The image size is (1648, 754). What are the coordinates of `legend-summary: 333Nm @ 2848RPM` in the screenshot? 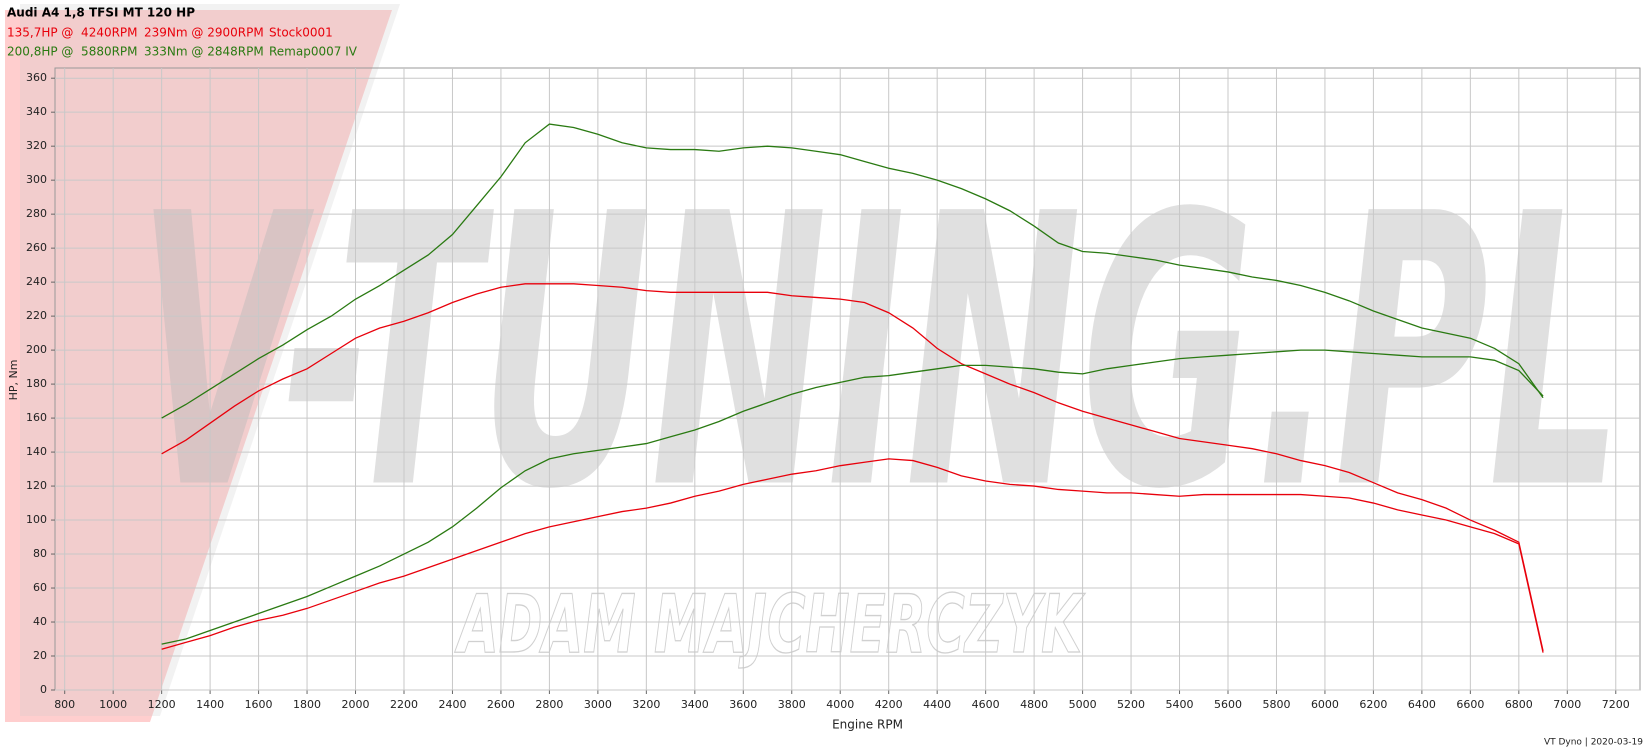 It's located at (204, 52).